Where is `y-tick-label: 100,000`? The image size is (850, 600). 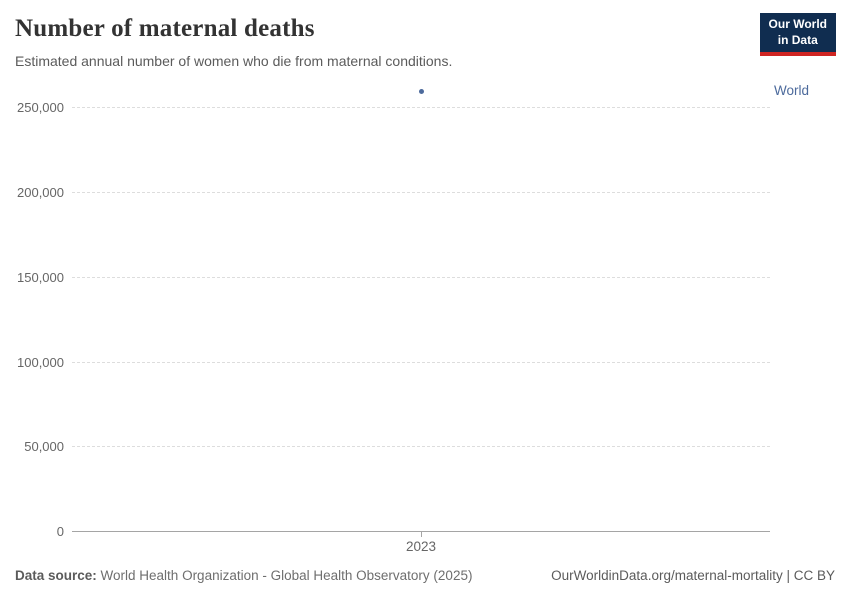 y-tick-label: 100,000 is located at coordinates (40, 362).